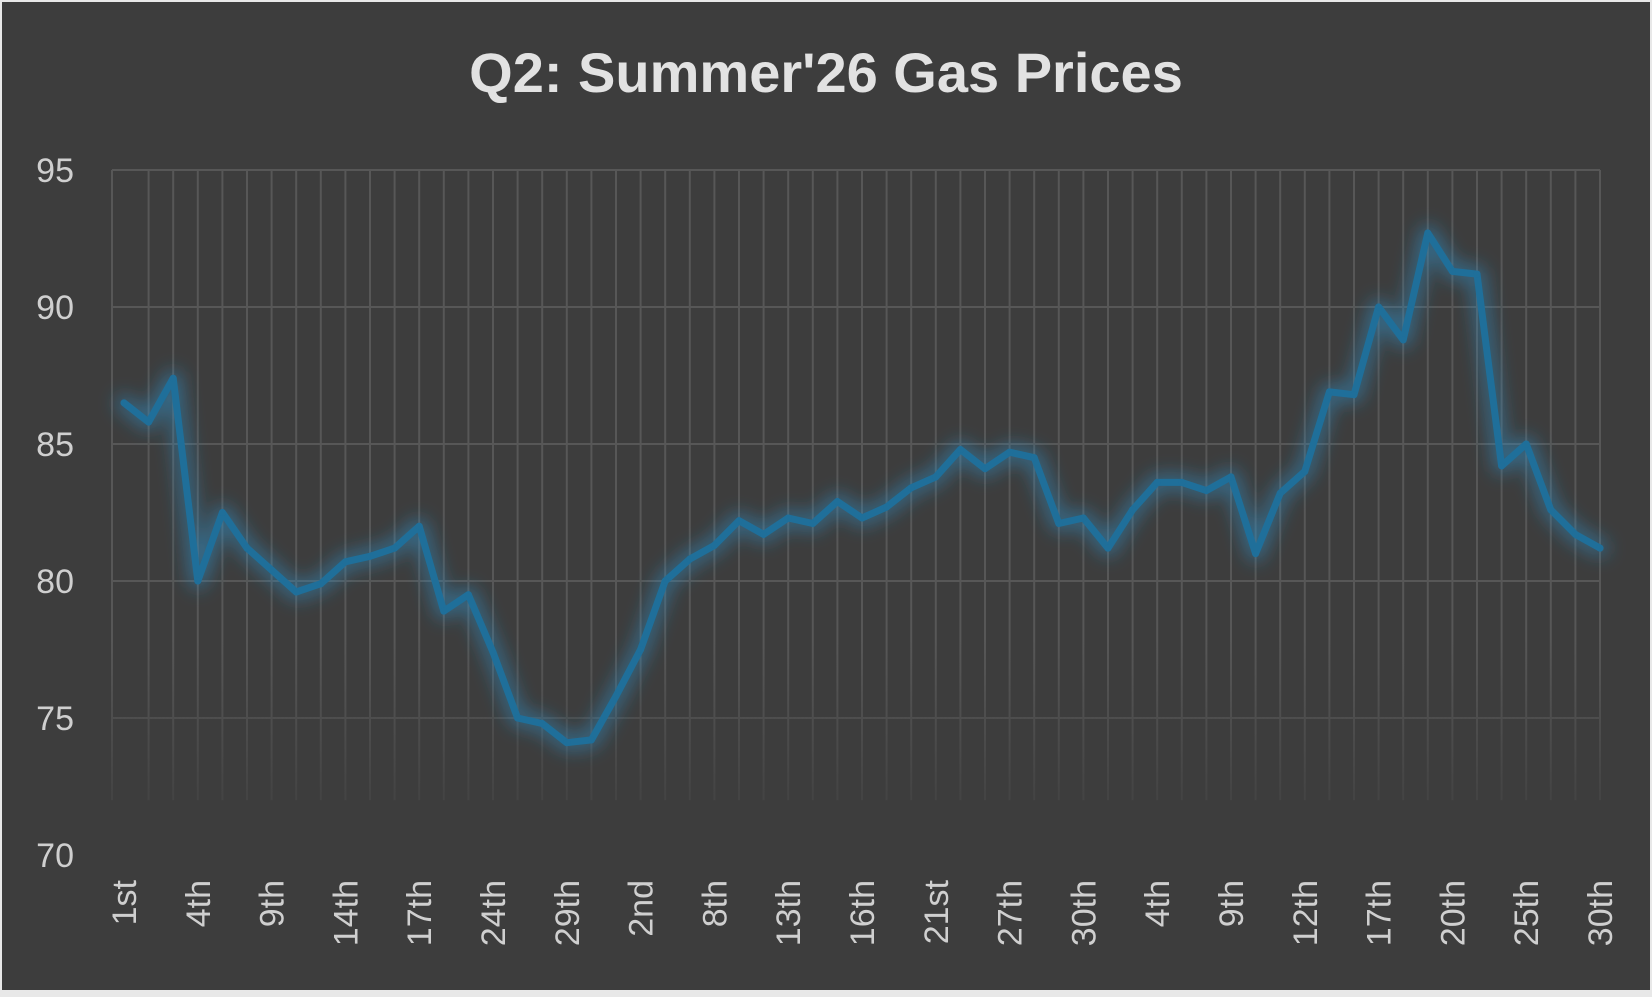 The width and height of the screenshot is (1652, 997). I want to click on y-tick-label: 95, so click(55, 171).